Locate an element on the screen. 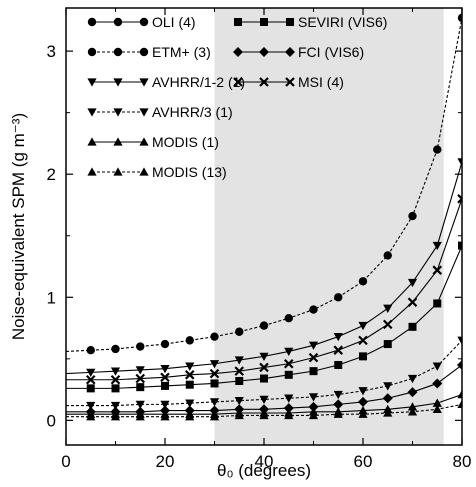  legend-label: OLI (4) is located at coordinates (174, 22).